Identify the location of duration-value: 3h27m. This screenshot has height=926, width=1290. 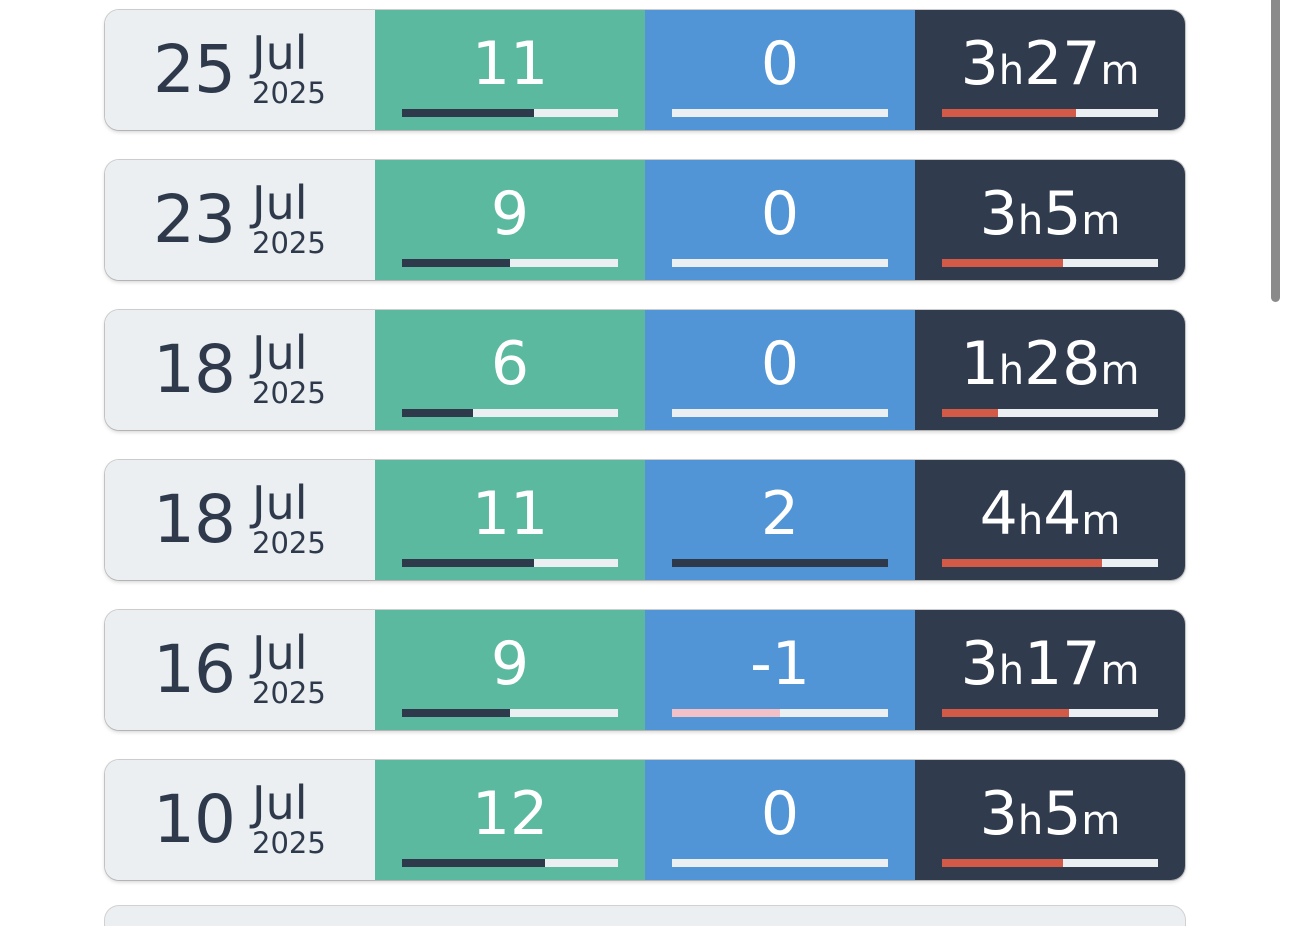
(1050, 67).